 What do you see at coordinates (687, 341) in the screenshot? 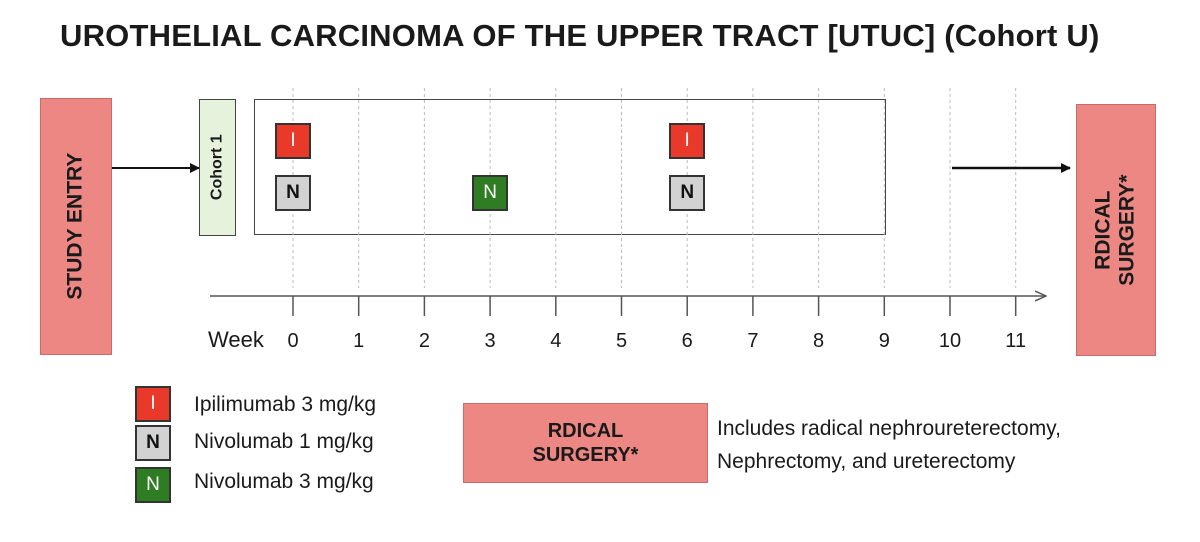
I see `tick-label-week-6: 6` at bounding box center [687, 341].